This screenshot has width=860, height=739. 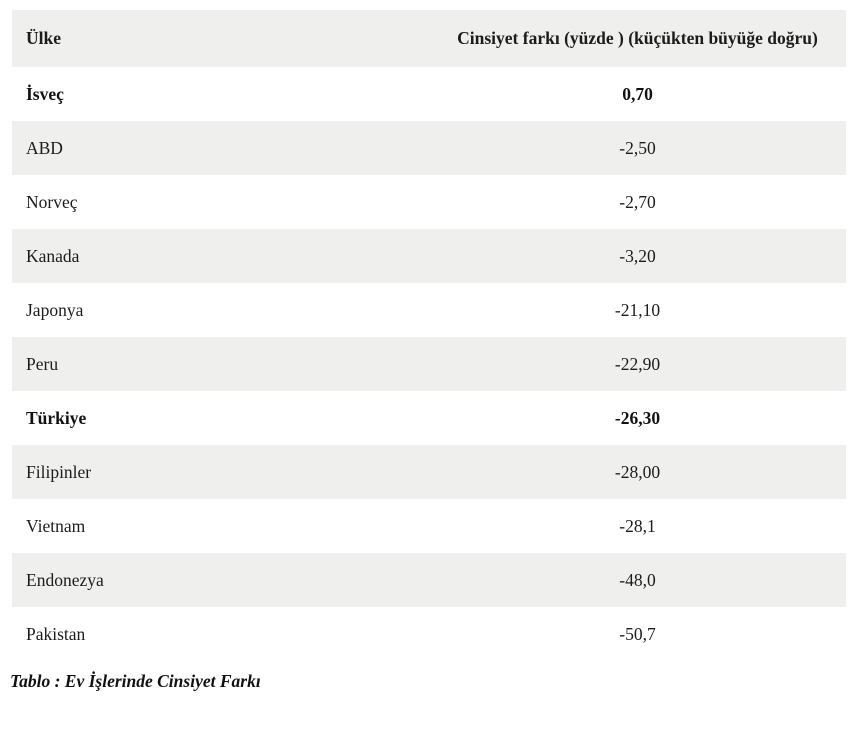 I want to click on table-row-endonezya: Endonezya -48,0, so click(x=429, y=580).